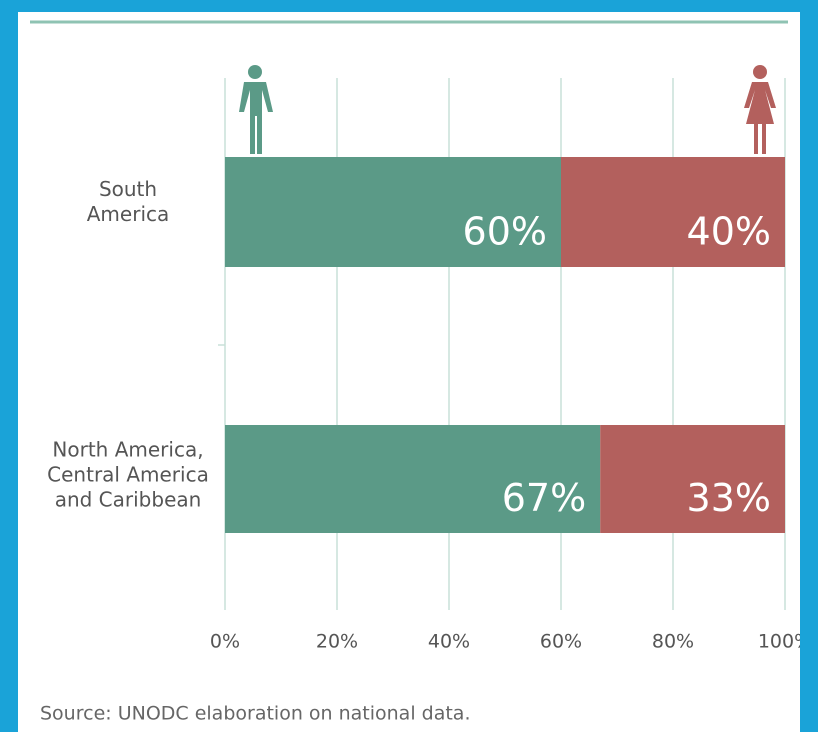 Image resolution: width=818 pixels, height=732 pixels. What do you see at coordinates (505, 232) in the screenshot?
I see `value-label: 60%` at bounding box center [505, 232].